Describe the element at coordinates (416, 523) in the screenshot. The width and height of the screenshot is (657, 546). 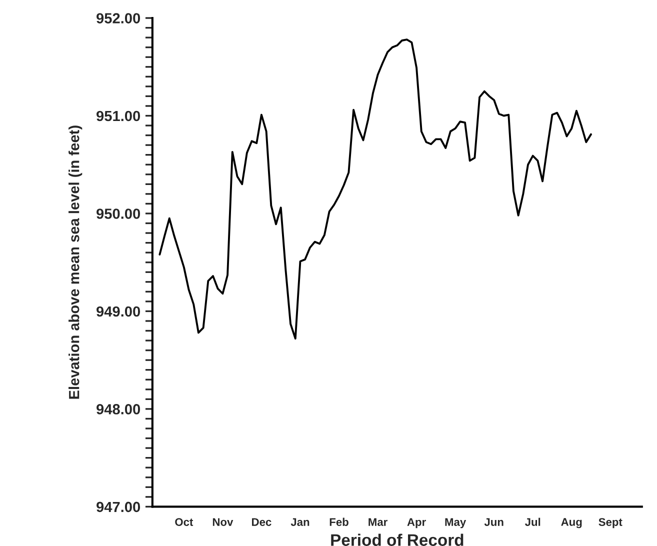
I see `x-tick-label: Apr` at that location.